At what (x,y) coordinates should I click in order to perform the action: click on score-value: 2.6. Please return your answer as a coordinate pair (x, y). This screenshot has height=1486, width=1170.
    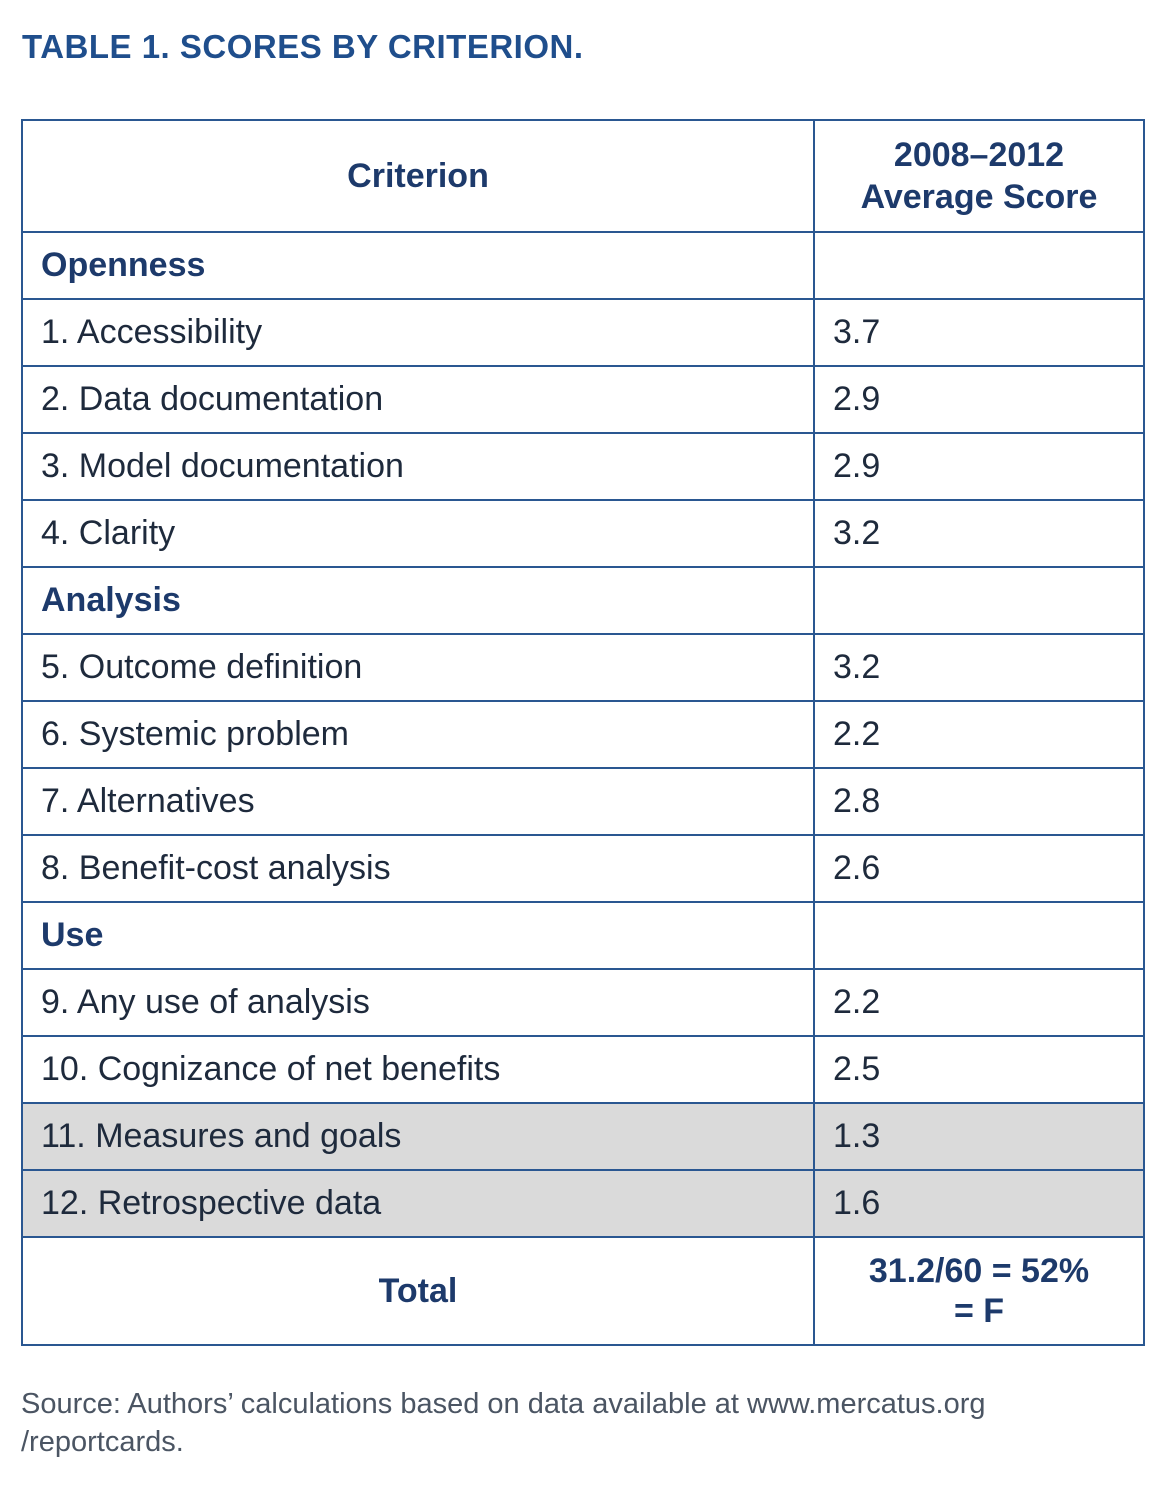
    Looking at the image, I should click on (857, 868).